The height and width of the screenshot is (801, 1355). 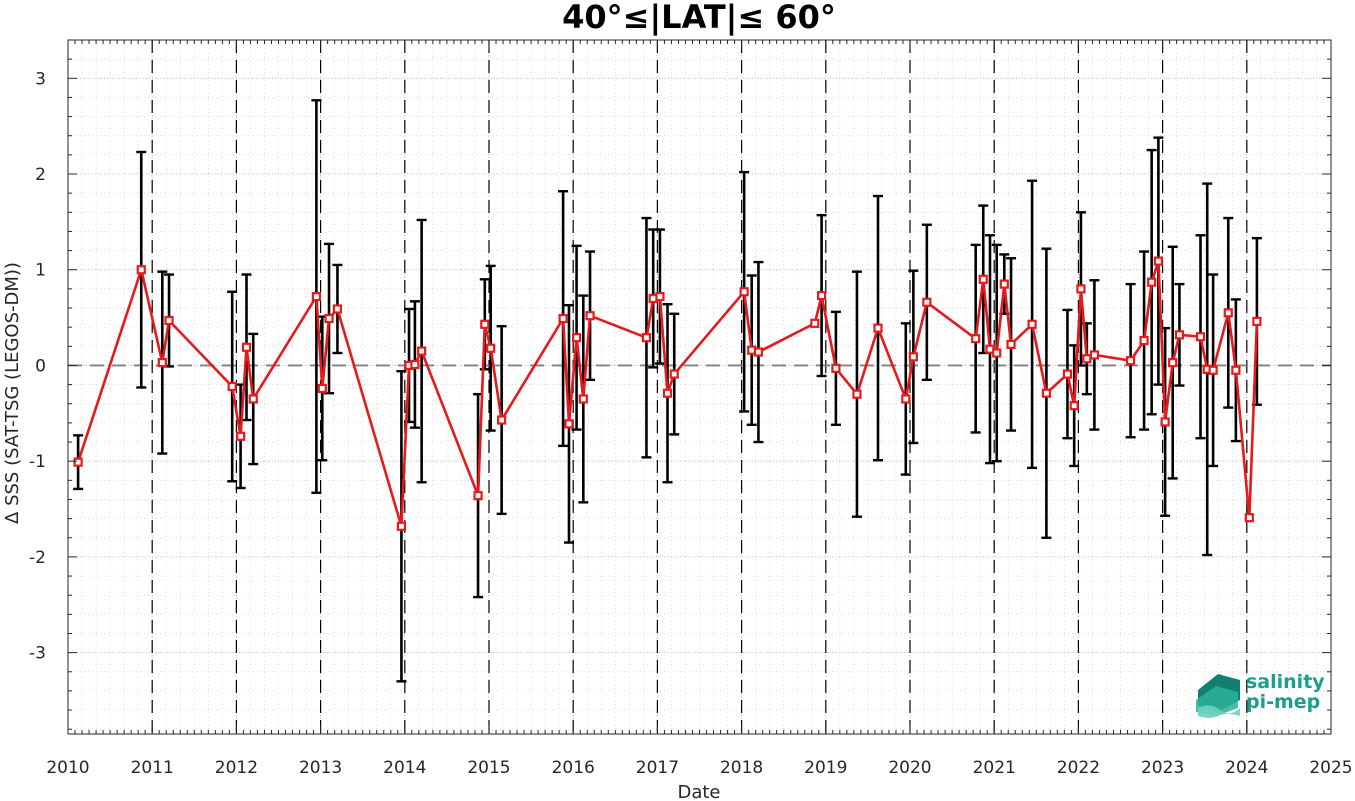 I want to click on x-tick-label: 2024, so click(x=1246, y=768).